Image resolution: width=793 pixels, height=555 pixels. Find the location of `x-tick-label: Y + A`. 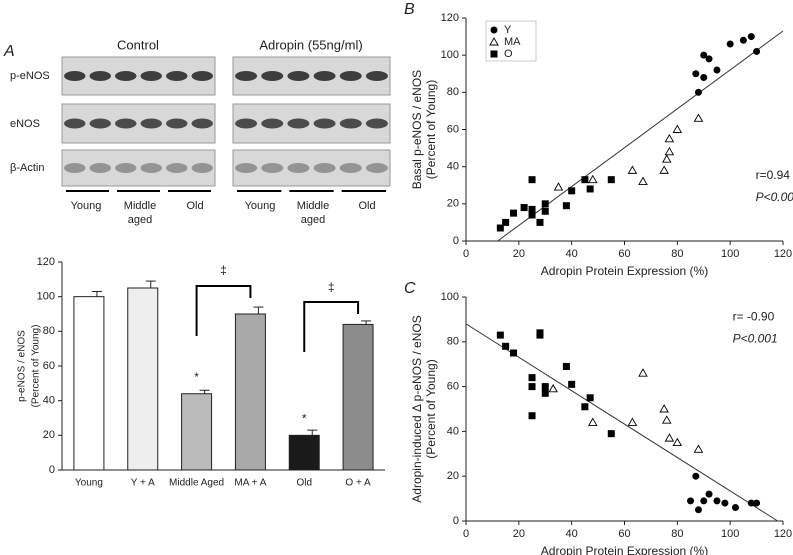

x-tick-label: Y + A is located at coordinates (143, 483).